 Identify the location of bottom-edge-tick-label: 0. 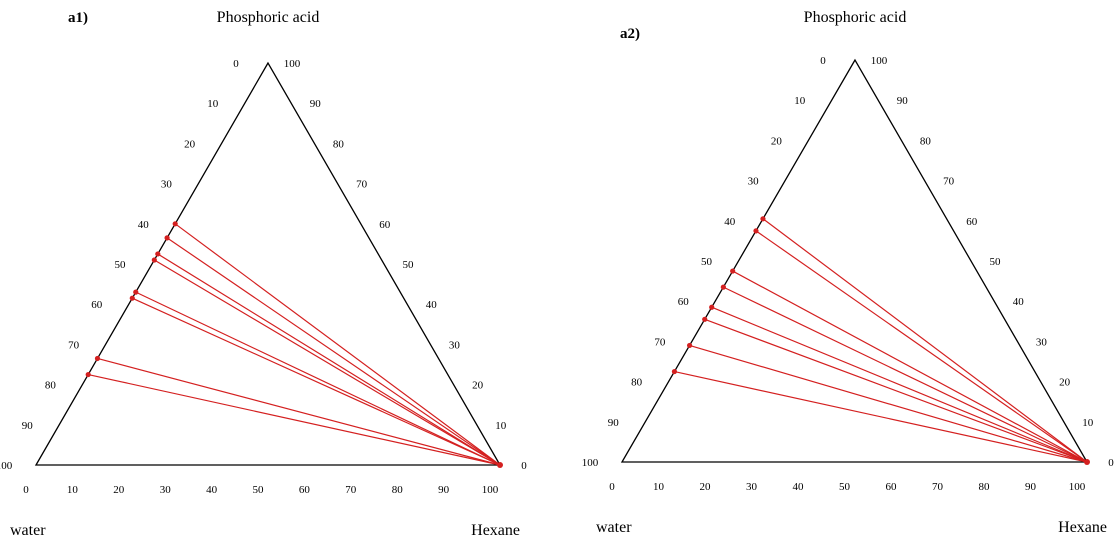
(26, 490).